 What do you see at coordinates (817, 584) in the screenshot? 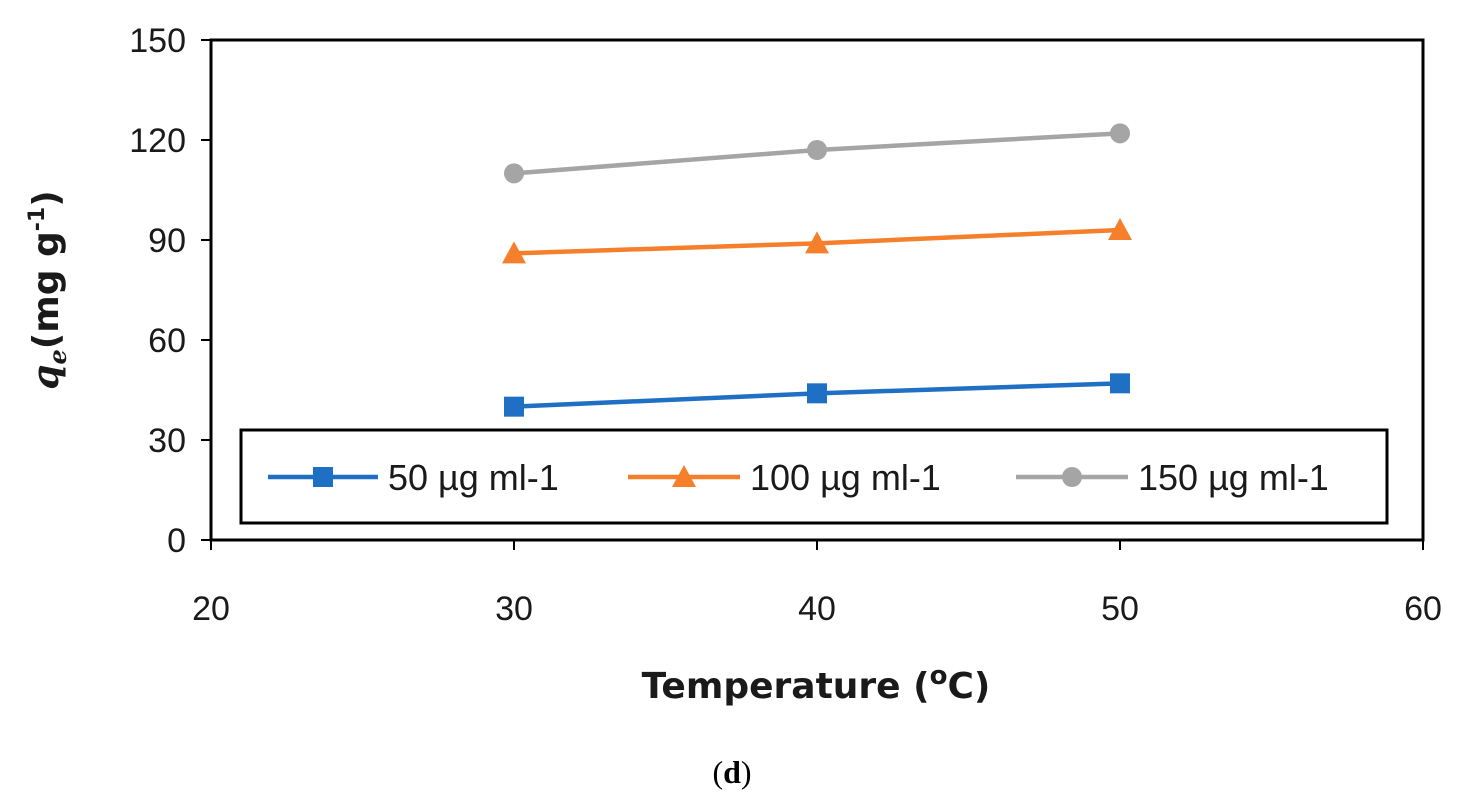
I see `x-axis-ticks: 20 30 40 50 60` at bounding box center [817, 584].